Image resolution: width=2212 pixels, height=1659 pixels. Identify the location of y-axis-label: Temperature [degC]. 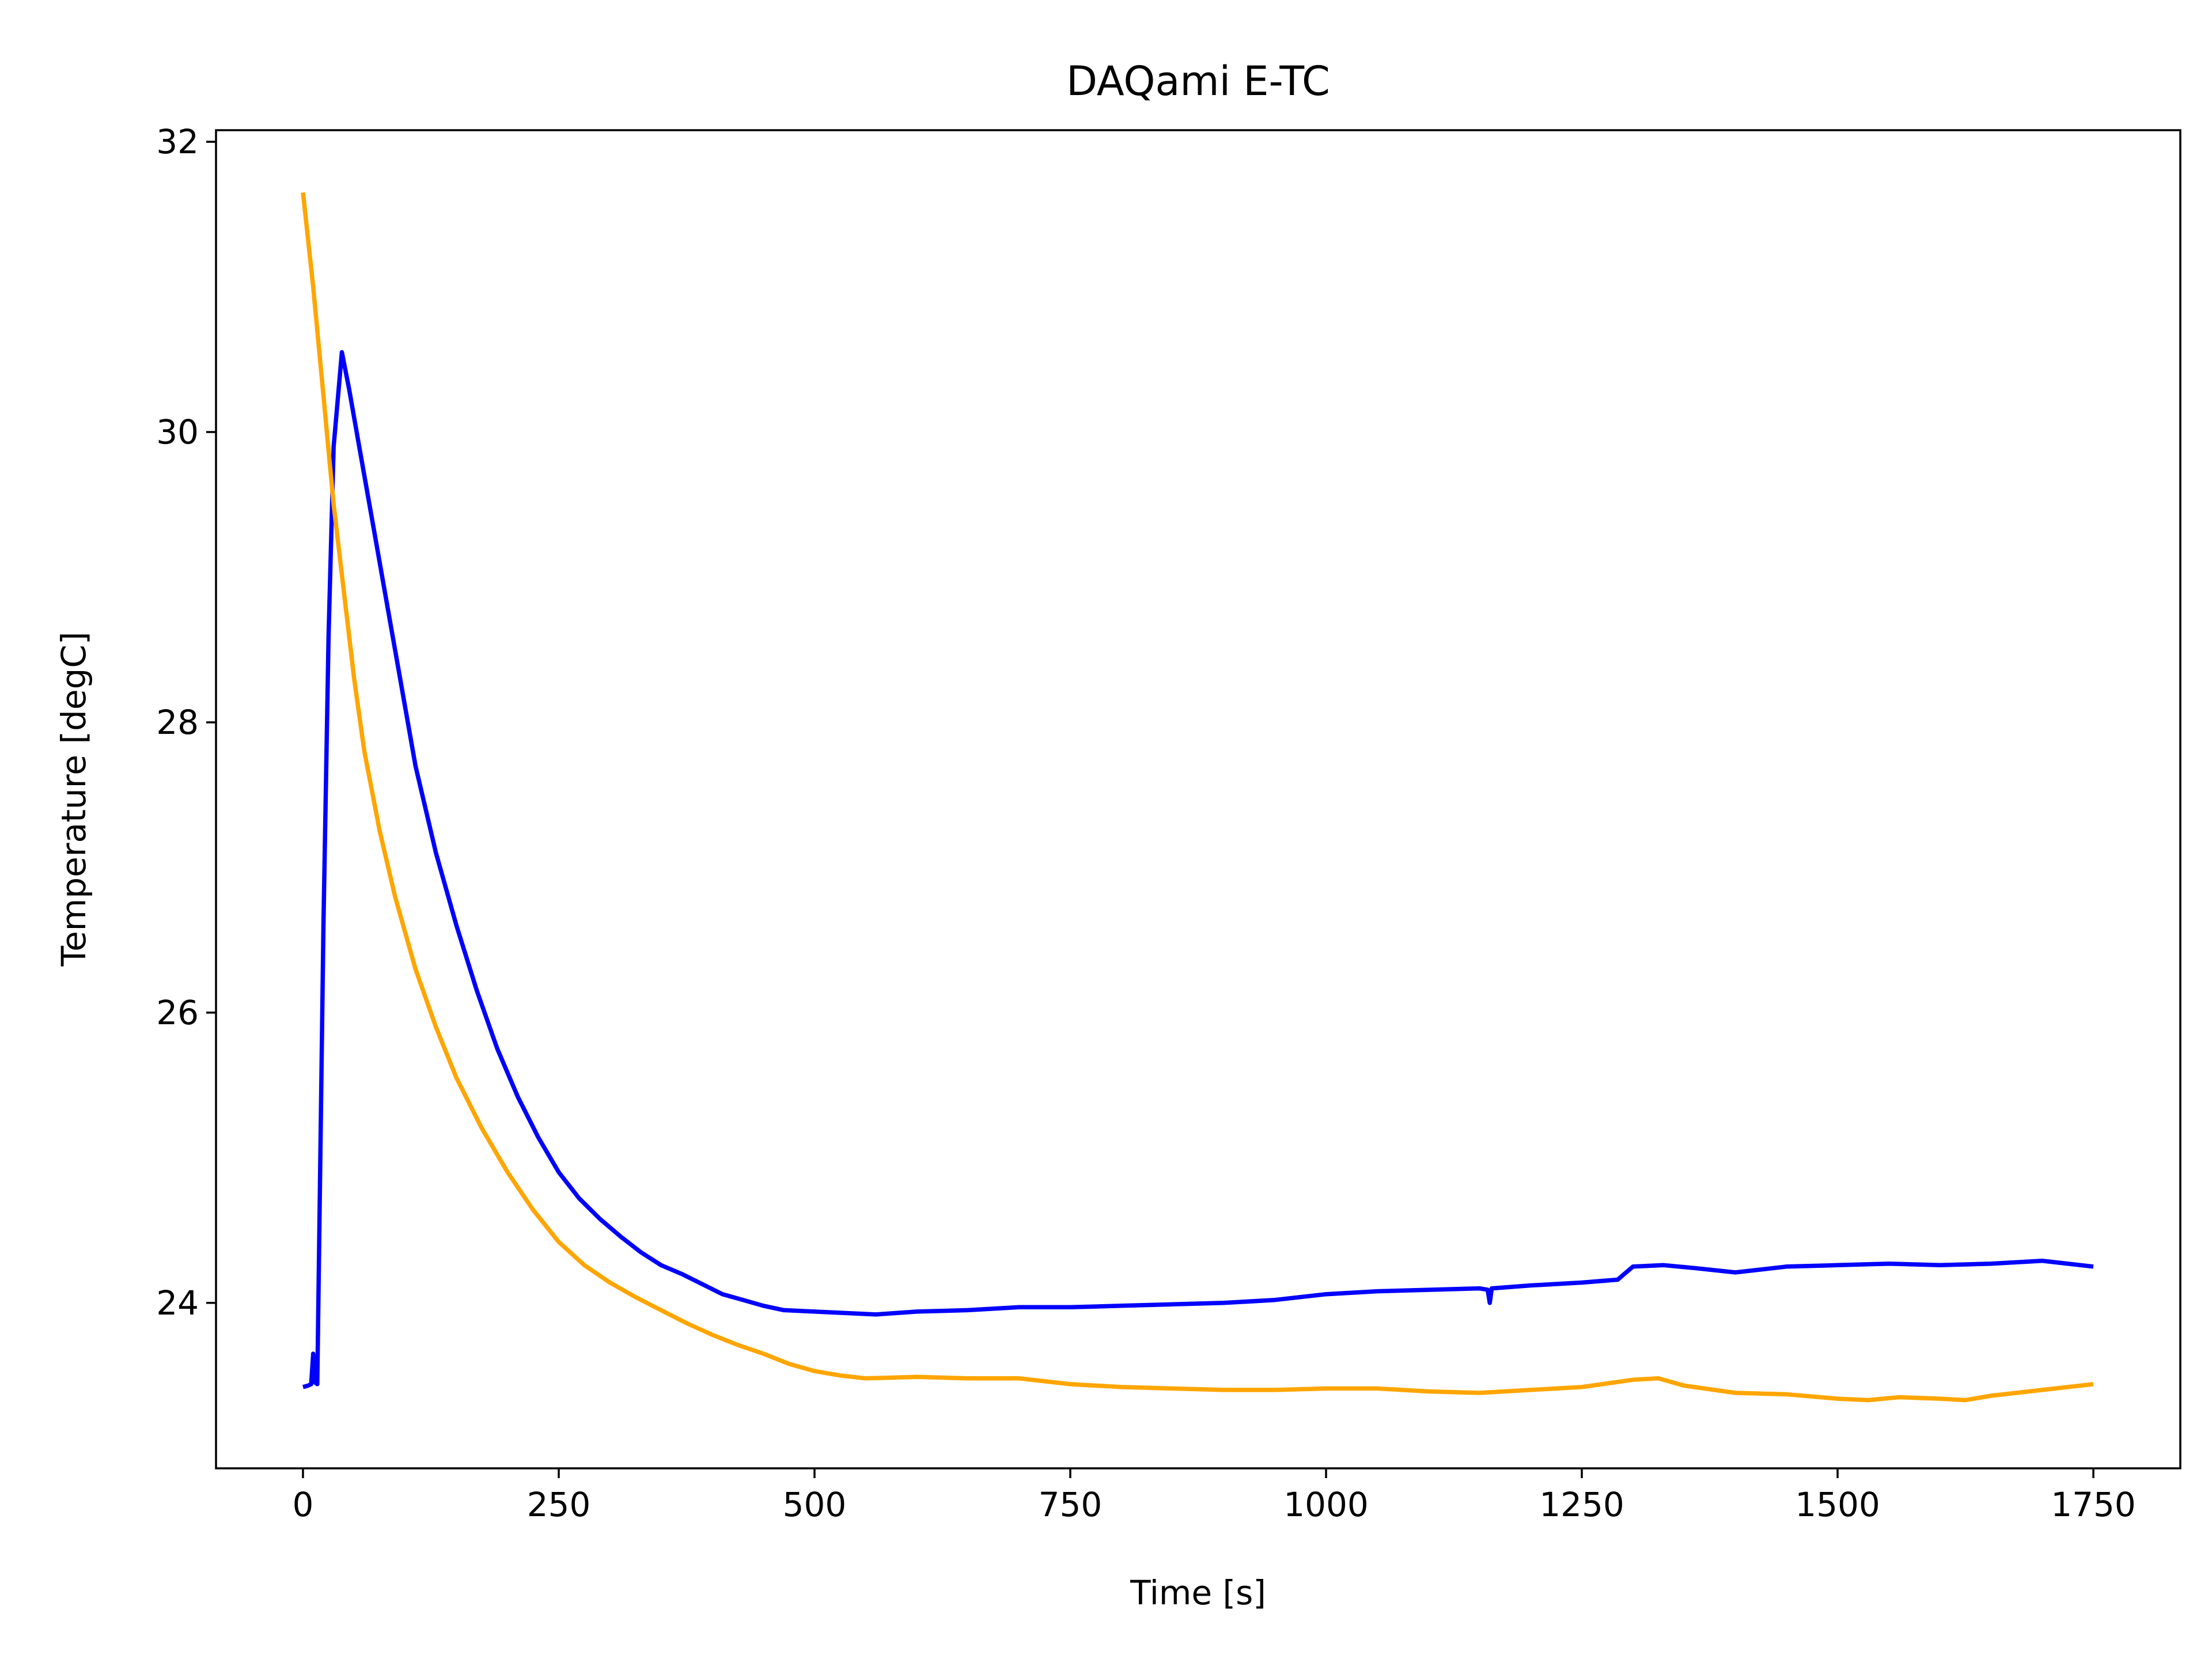
(73, 799).